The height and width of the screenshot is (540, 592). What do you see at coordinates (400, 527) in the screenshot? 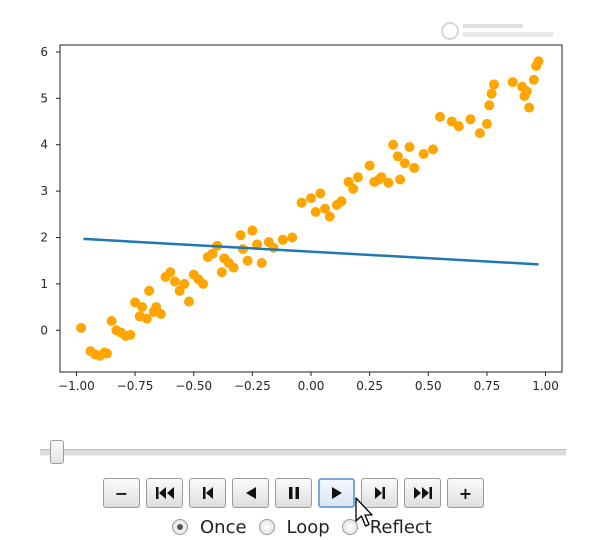
I see `reflect-label: Reflect` at bounding box center [400, 527].